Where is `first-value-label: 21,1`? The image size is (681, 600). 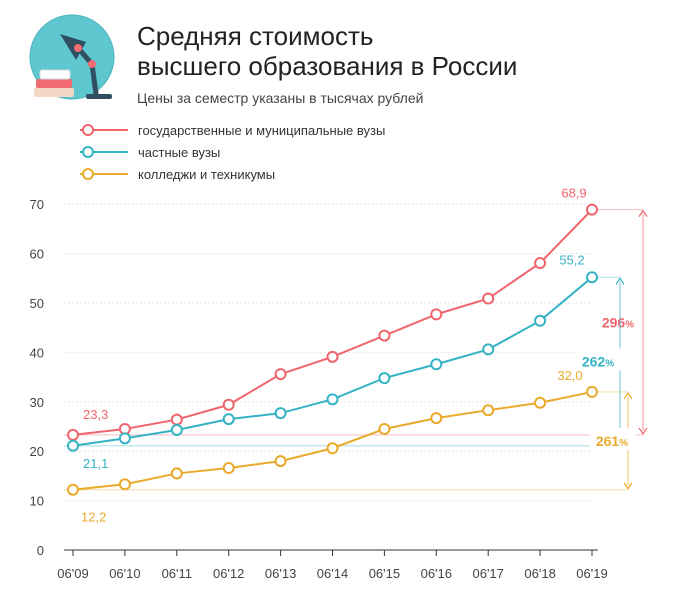
first-value-label: 21,1 is located at coordinates (95, 463).